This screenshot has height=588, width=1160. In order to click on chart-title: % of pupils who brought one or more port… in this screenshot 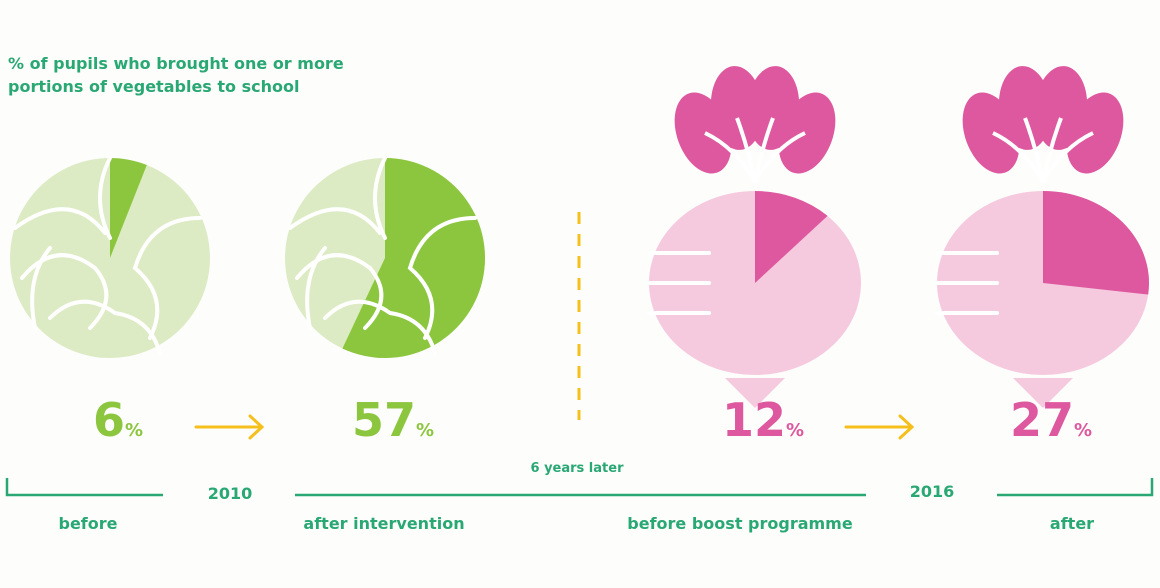, I will do `click(176, 75)`.